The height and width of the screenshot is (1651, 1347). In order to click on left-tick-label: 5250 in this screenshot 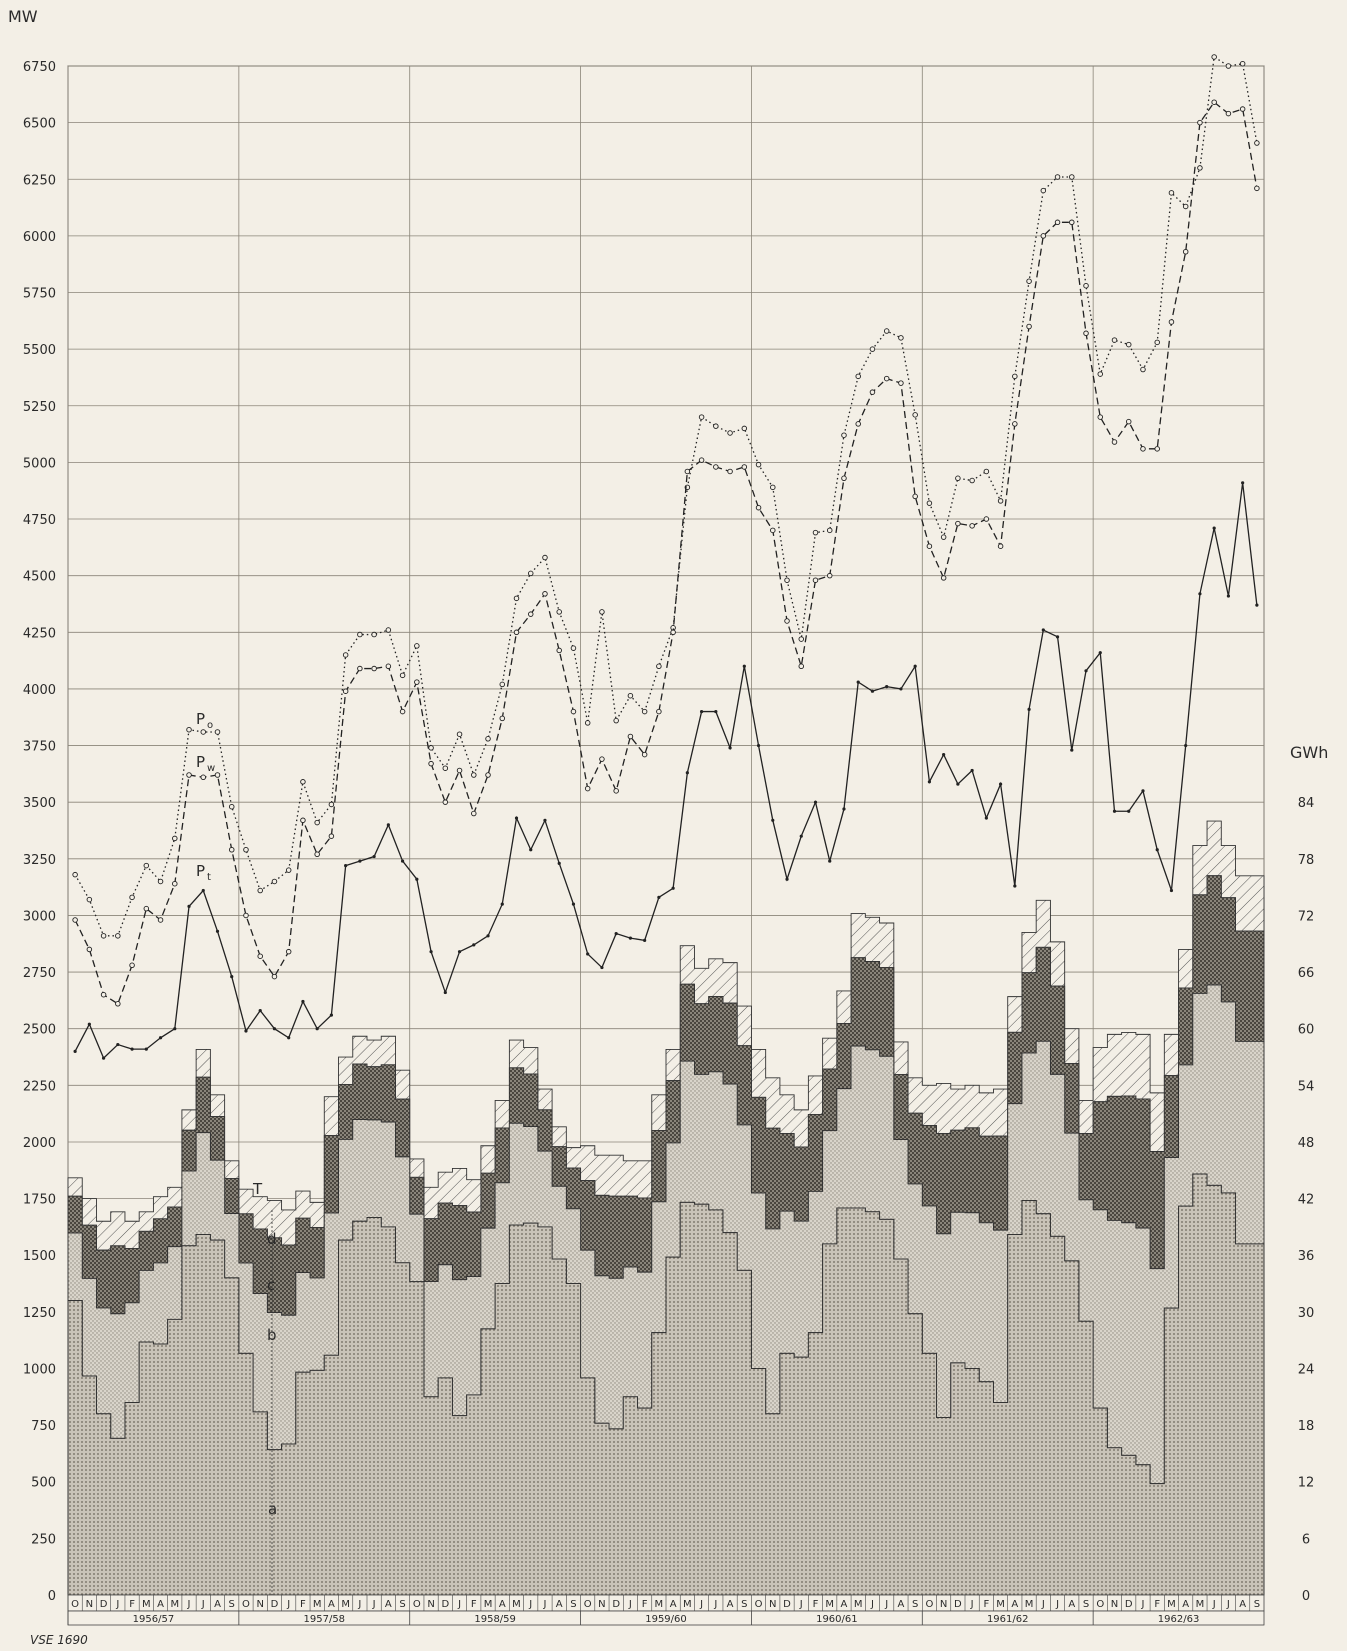, I will do `click(39, 407)`.